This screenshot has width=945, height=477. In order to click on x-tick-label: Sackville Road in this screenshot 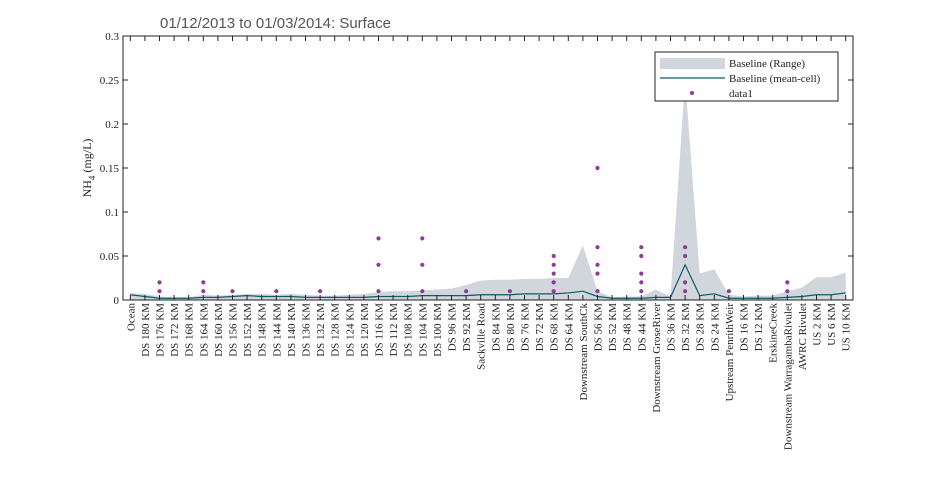, I will do `click(482, 336)`.